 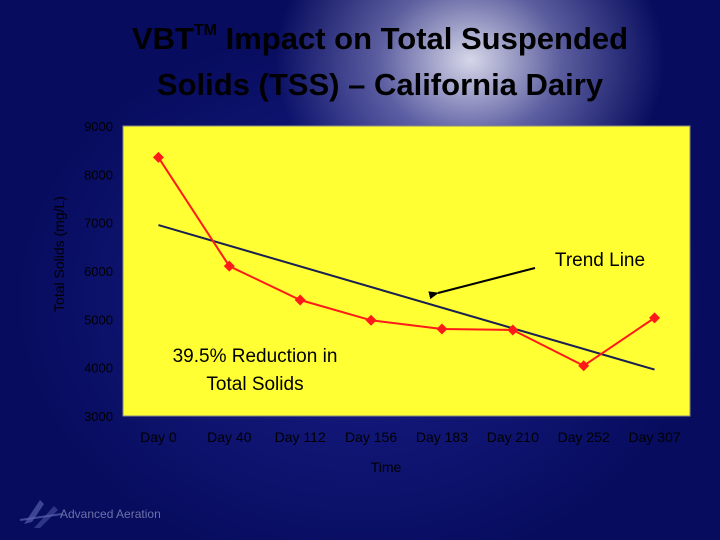 I want to click on company-logo-text: Advanced Aeration, so click(x=110, y=514).